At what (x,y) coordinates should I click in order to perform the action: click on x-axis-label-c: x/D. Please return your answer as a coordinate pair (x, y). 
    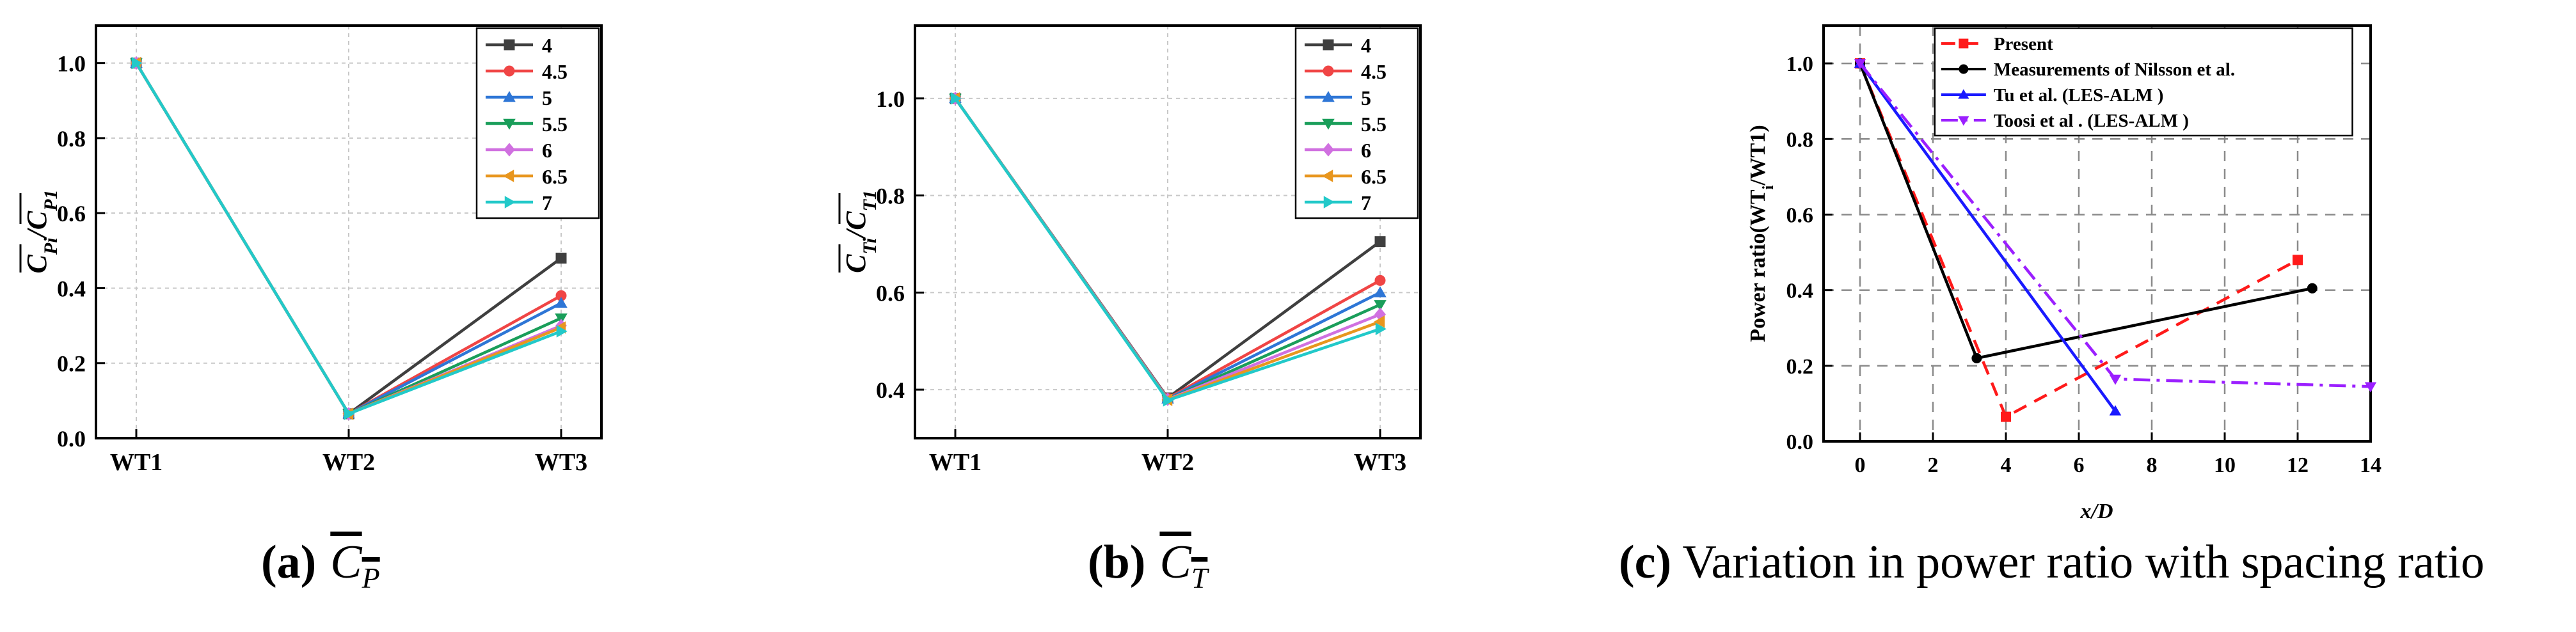
    Looking at the image, I should click on (2097, 511).